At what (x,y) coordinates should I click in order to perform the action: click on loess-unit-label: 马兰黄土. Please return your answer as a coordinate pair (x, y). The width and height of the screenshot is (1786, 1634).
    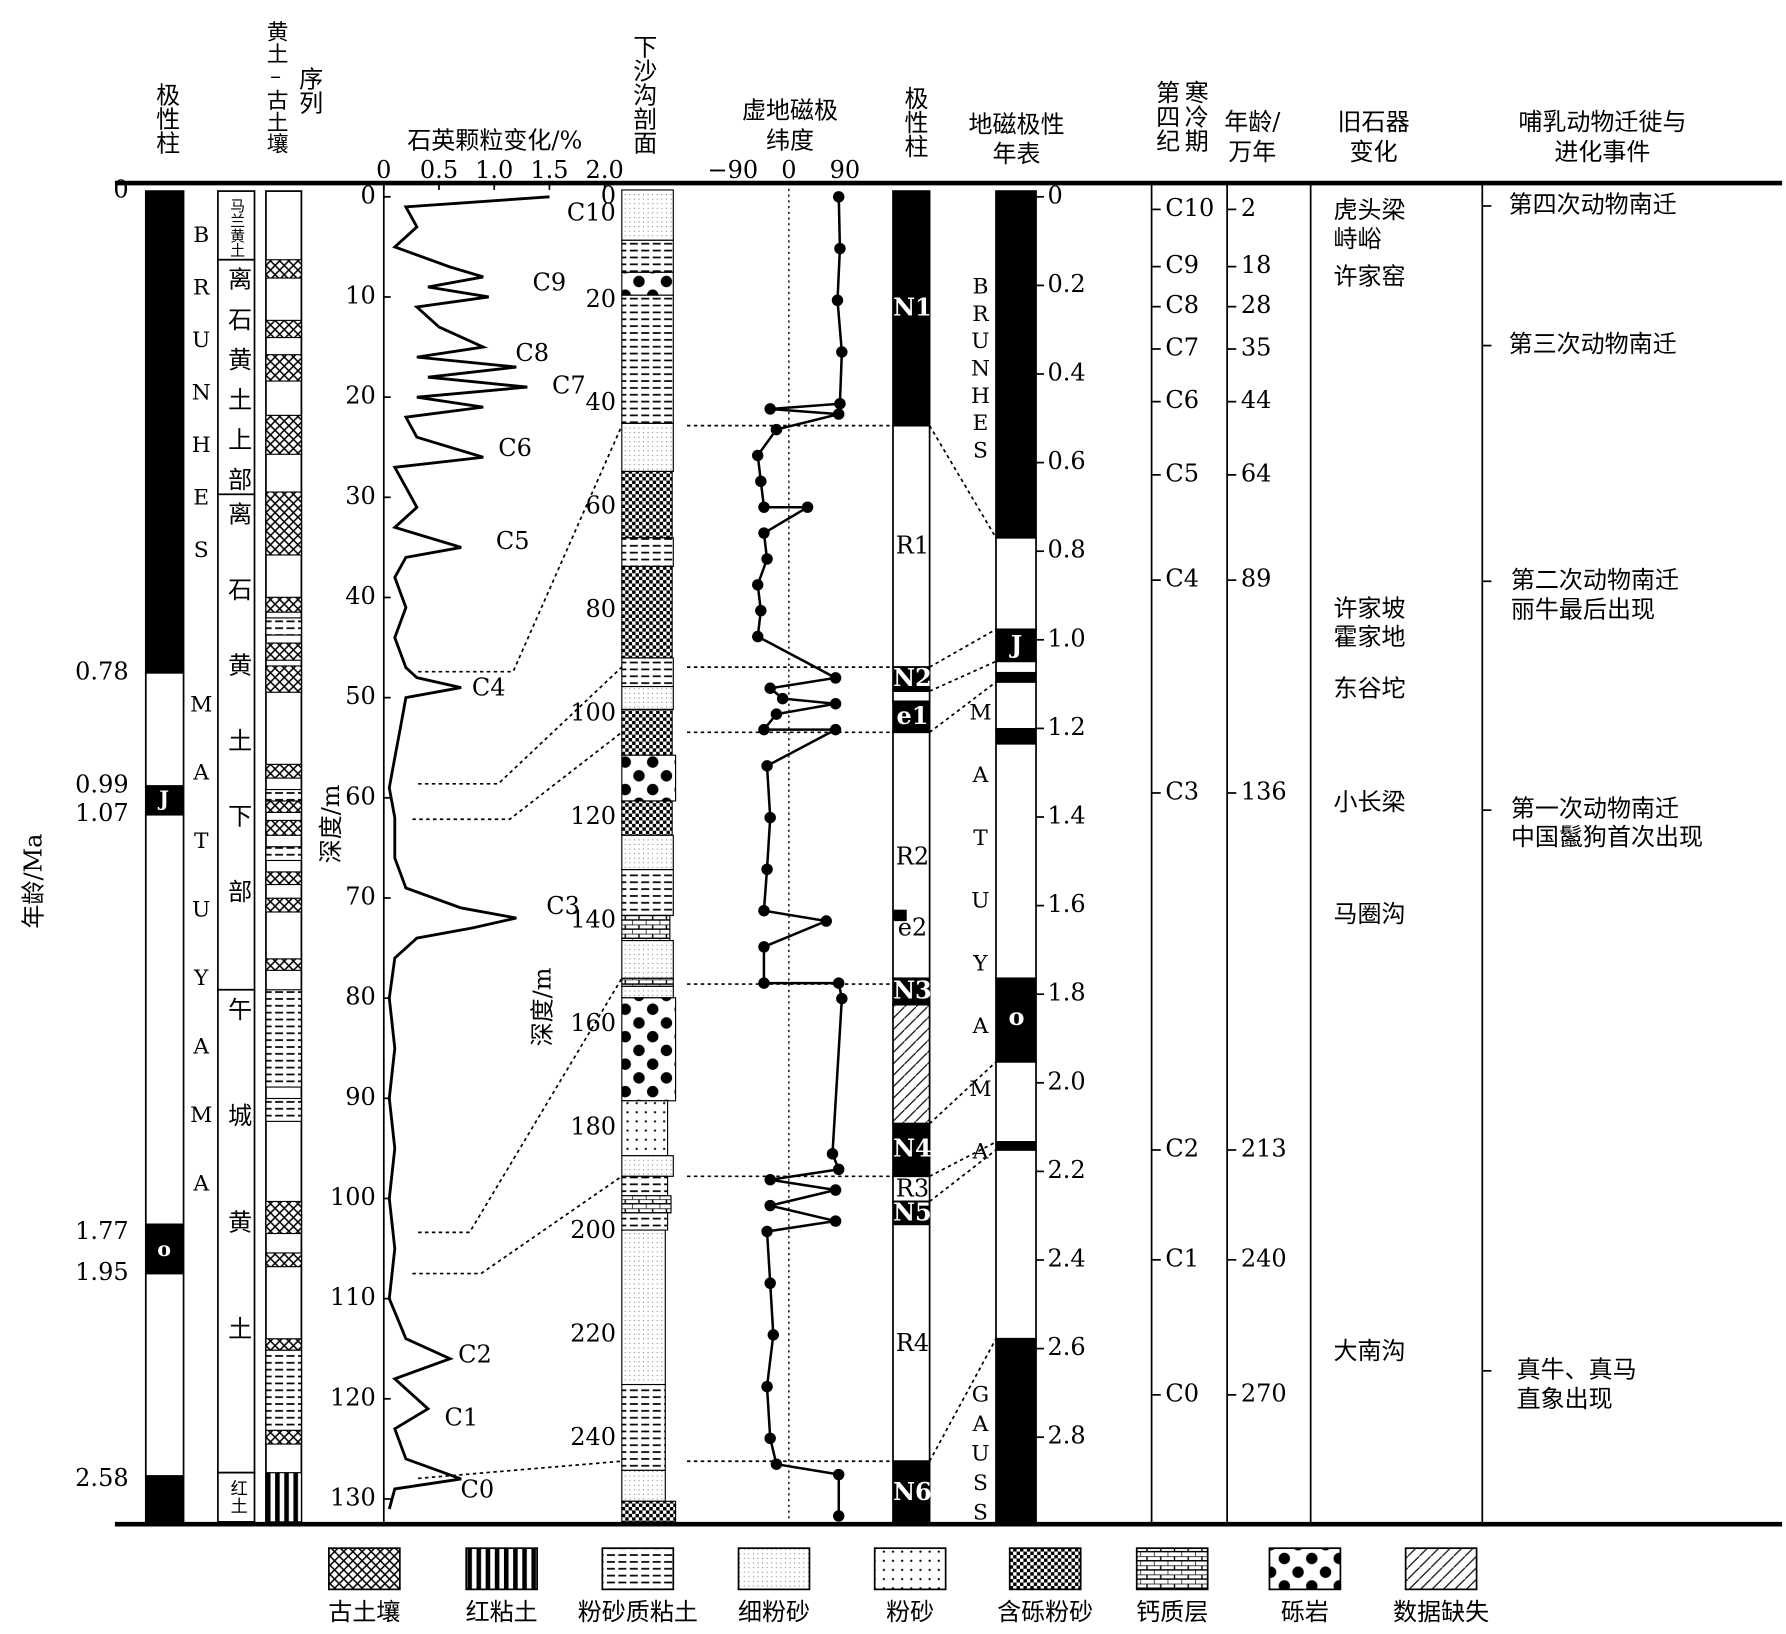
    Looking at the image, I should click on (237, 228).